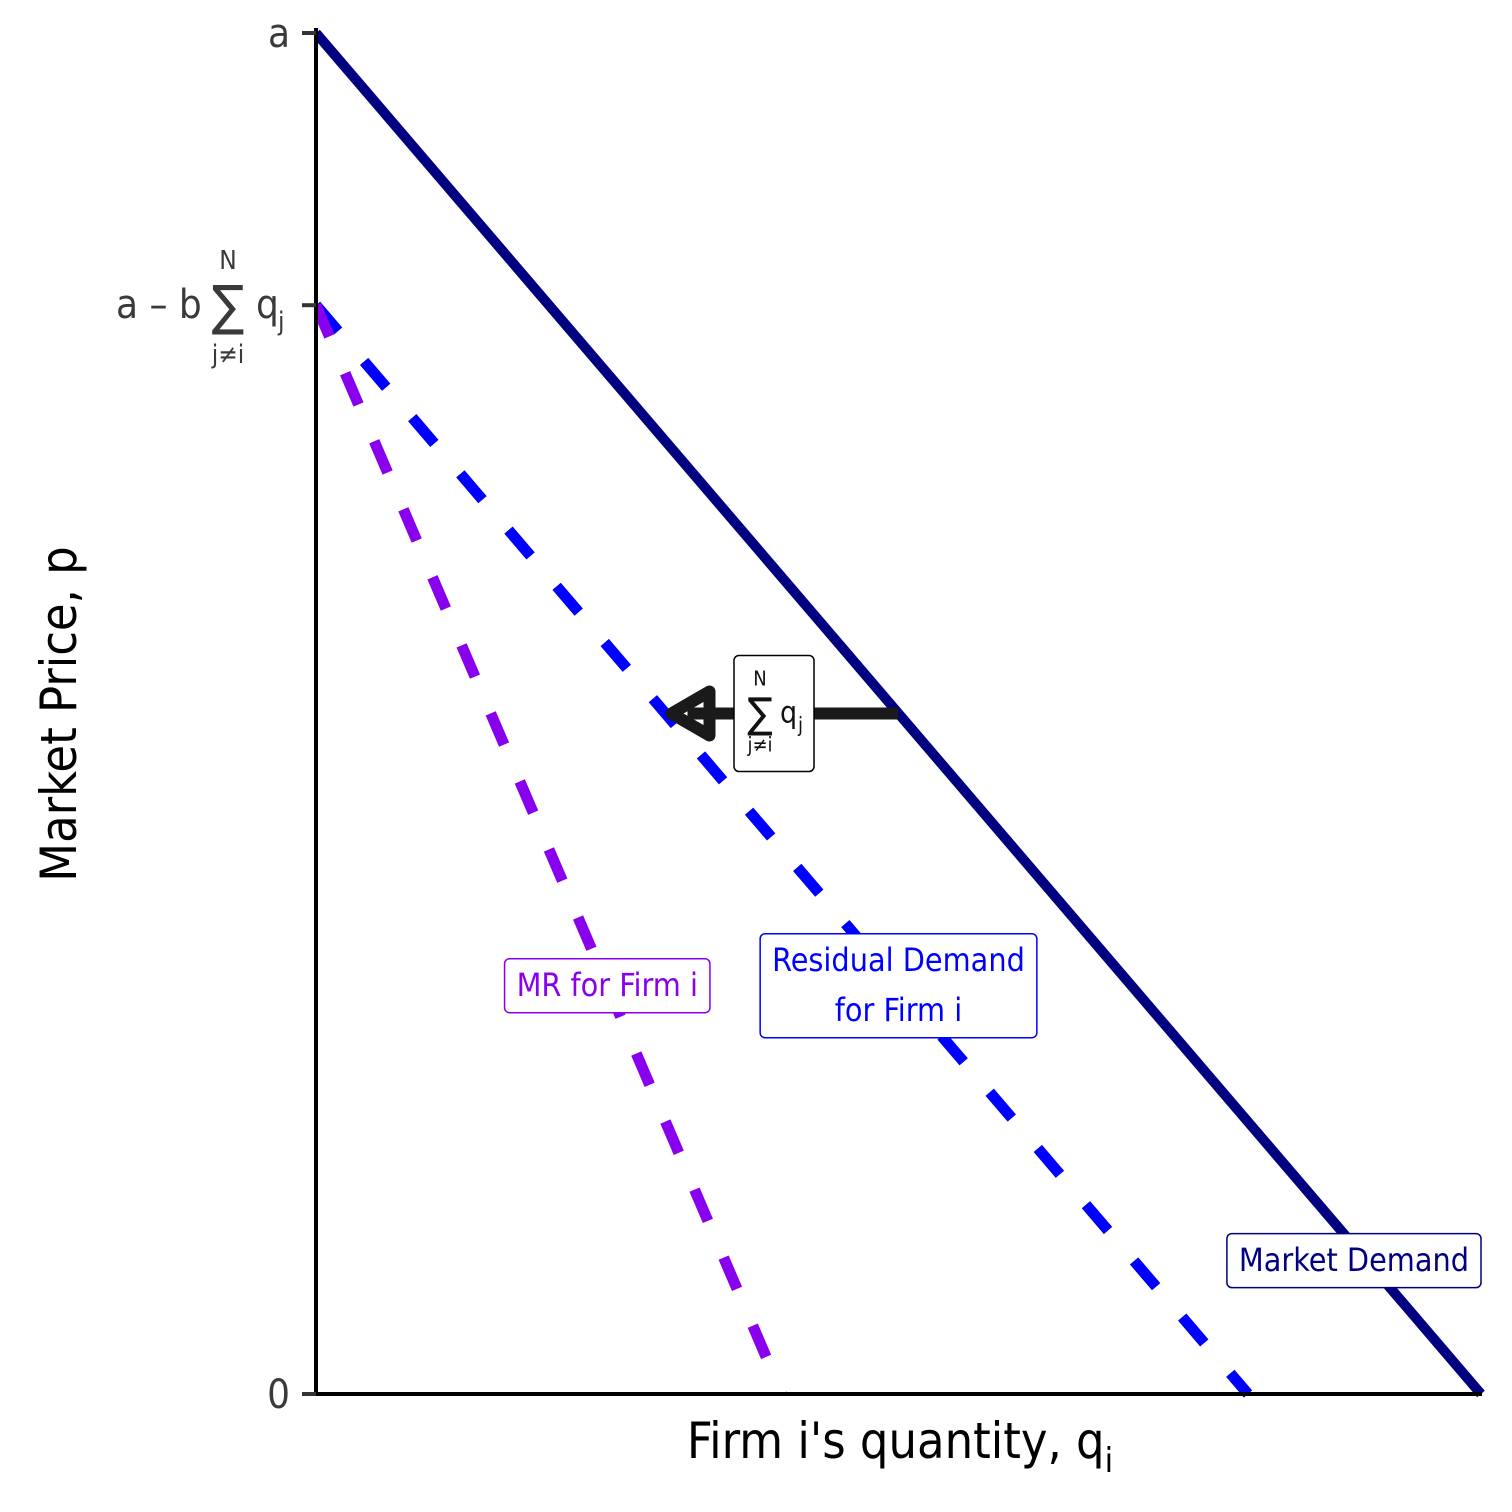 Image resolution: width=1512 pixels, height=1512 pixels. What do you see at coordinates (59, 714) in the screenshot?
I see `y-axis-title: Market Price, p` at bounding box center [59, 714].